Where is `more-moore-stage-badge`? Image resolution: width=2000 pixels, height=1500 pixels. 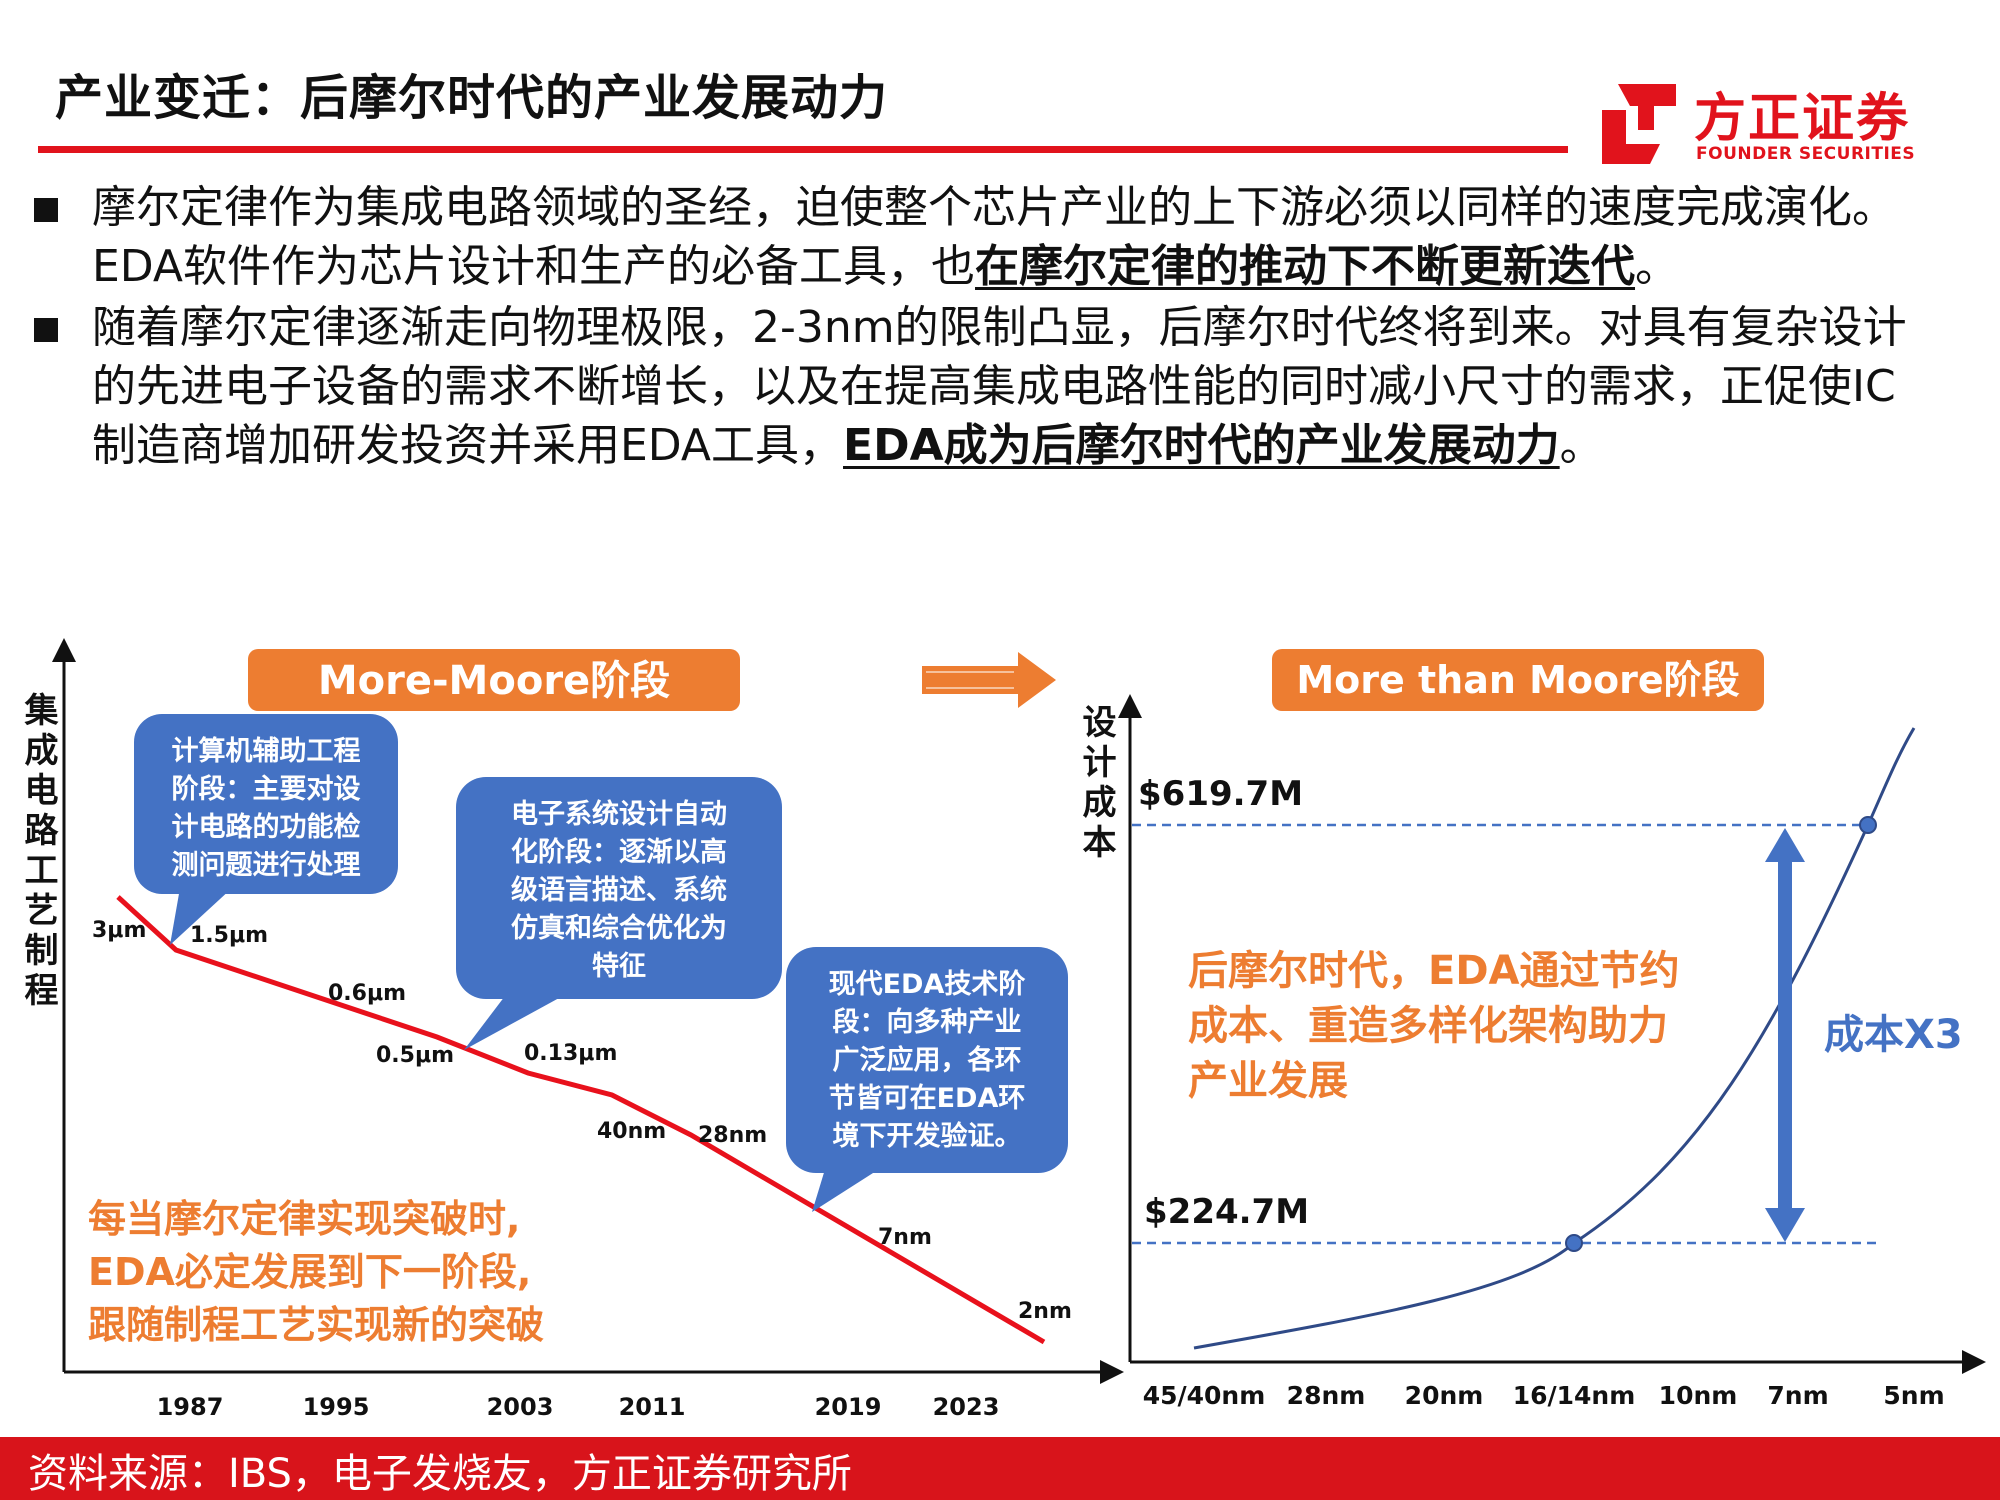
more-moore-stage-badge is located at coordinates (494, 680).